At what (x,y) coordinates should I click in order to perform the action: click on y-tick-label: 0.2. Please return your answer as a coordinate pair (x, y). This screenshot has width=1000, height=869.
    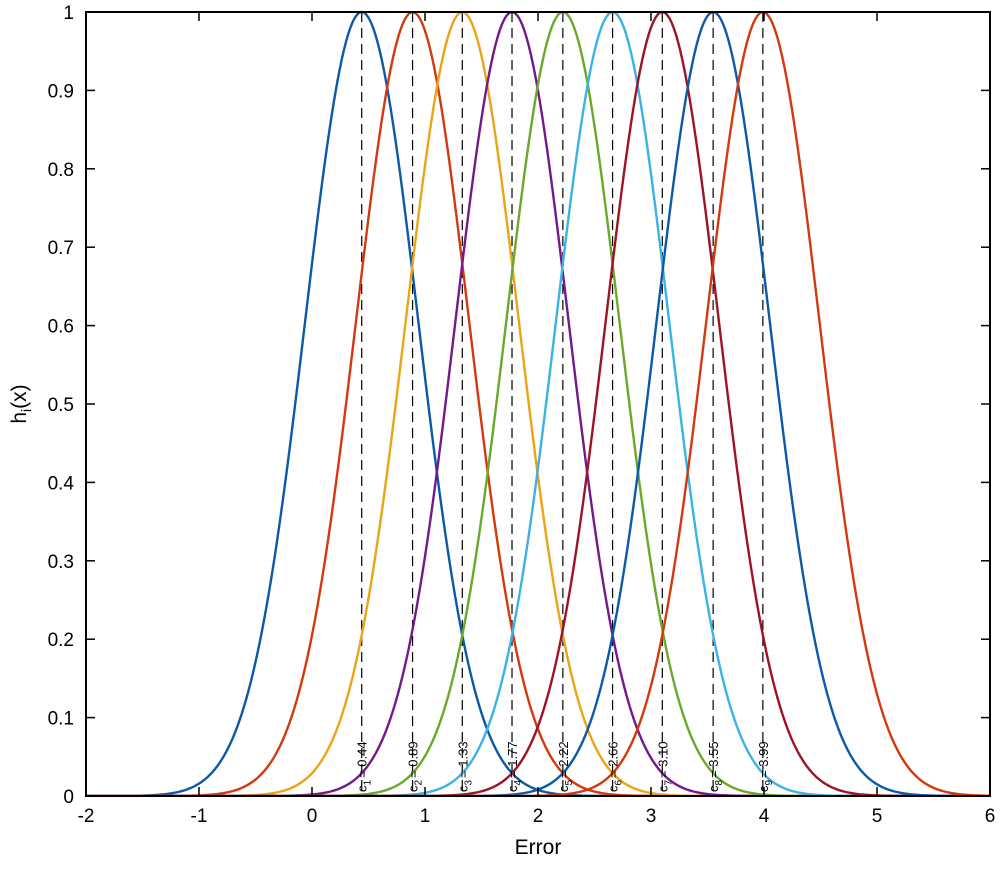
    Looking at the image, I should click on (61, 640).